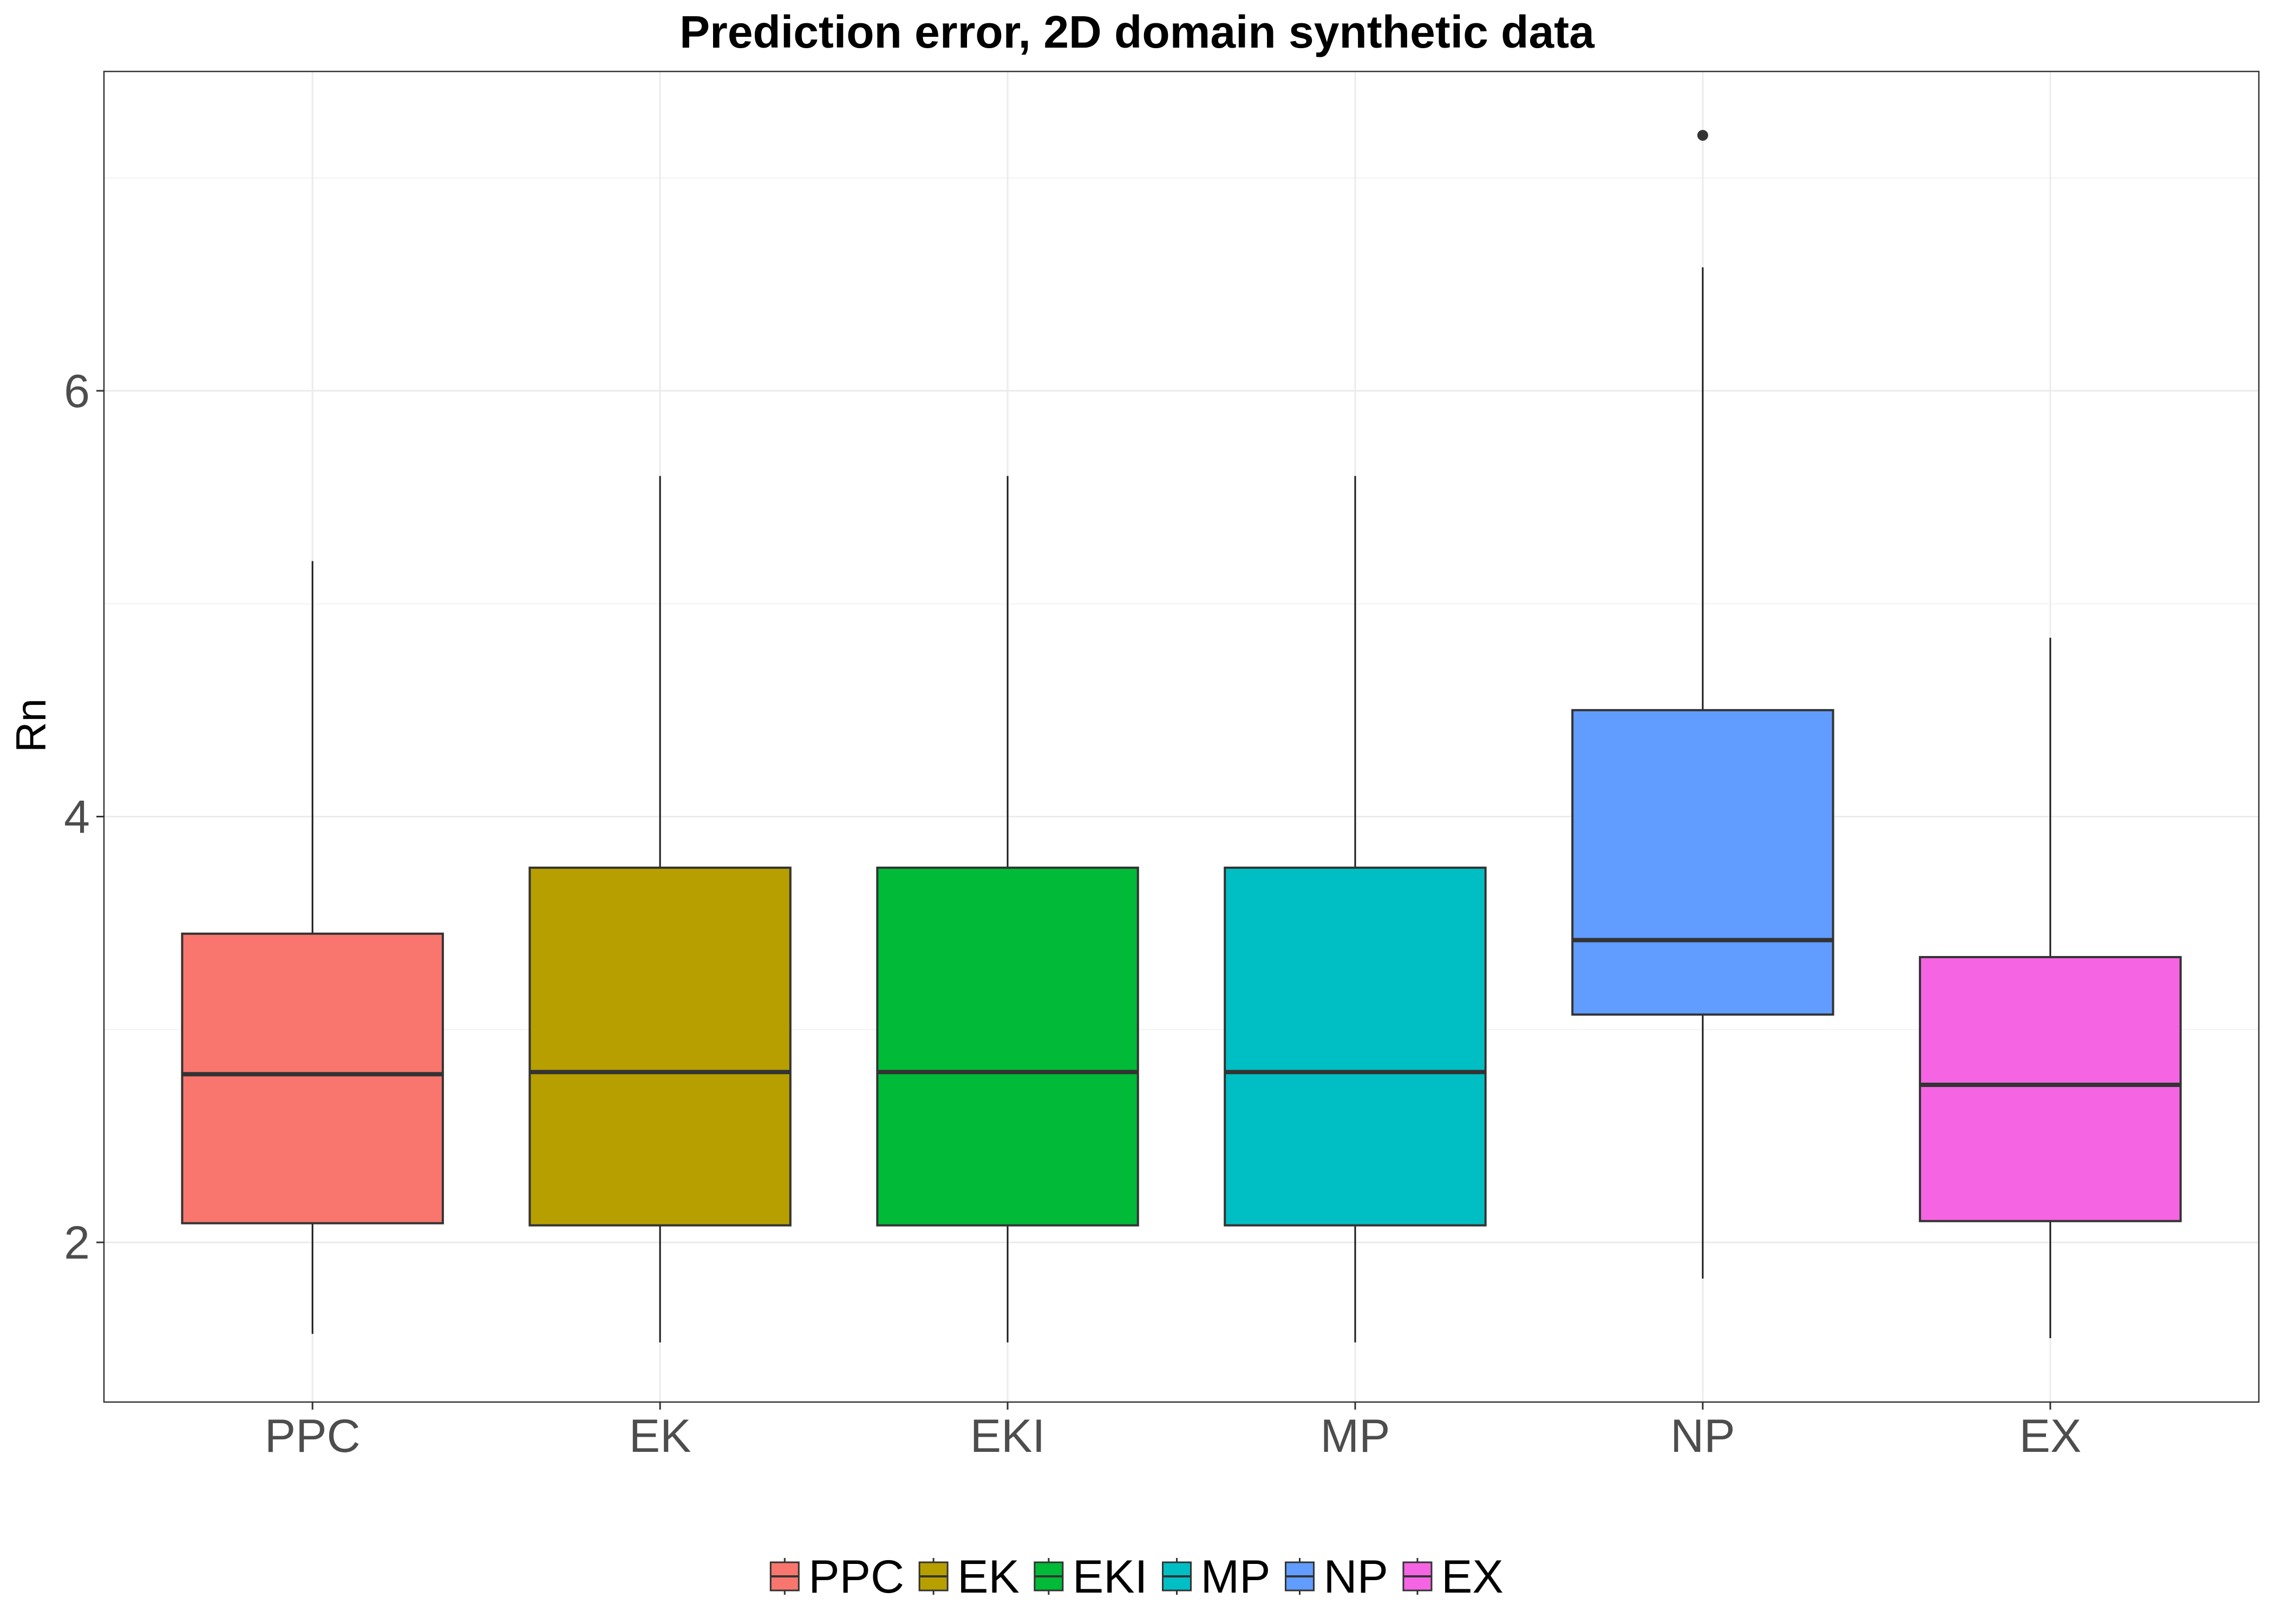  I want to click on legend-item-eki: EKI, so click(1091, 1577).